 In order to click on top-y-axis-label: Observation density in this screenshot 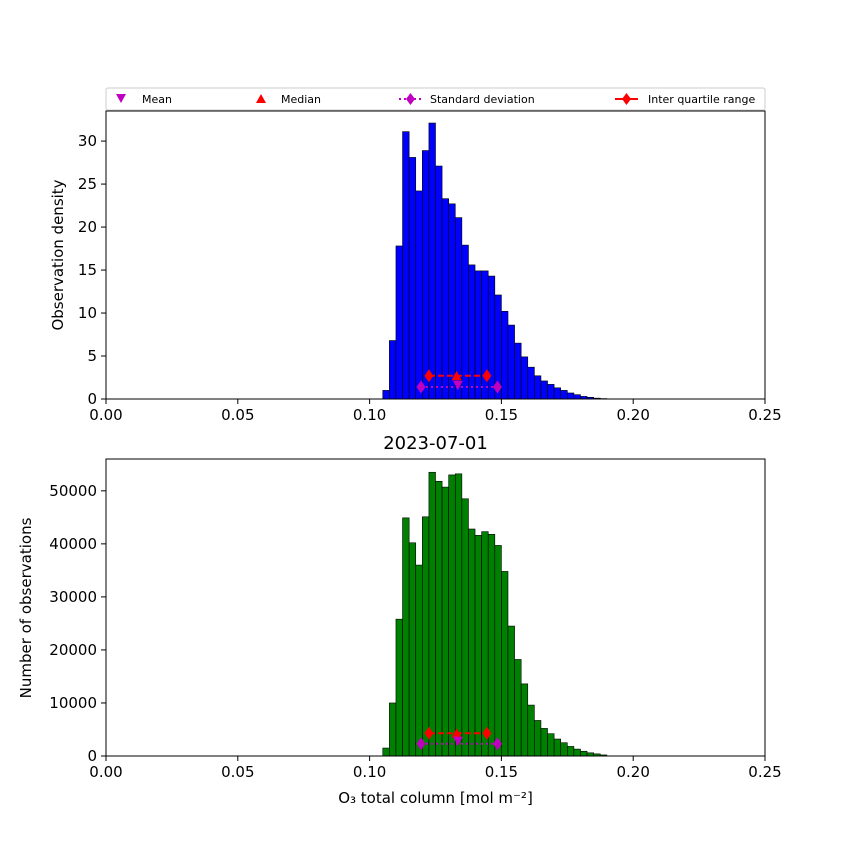, I will do `click(58, 254)`.